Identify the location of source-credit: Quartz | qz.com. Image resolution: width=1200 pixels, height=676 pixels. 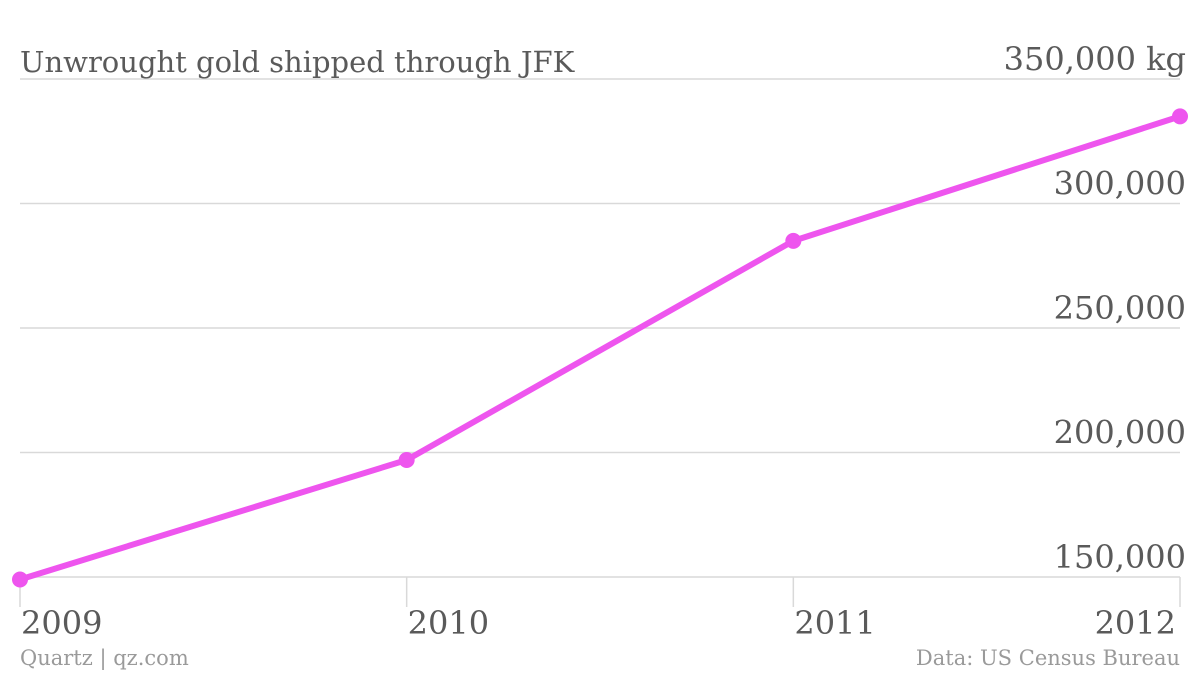
(104, 658).